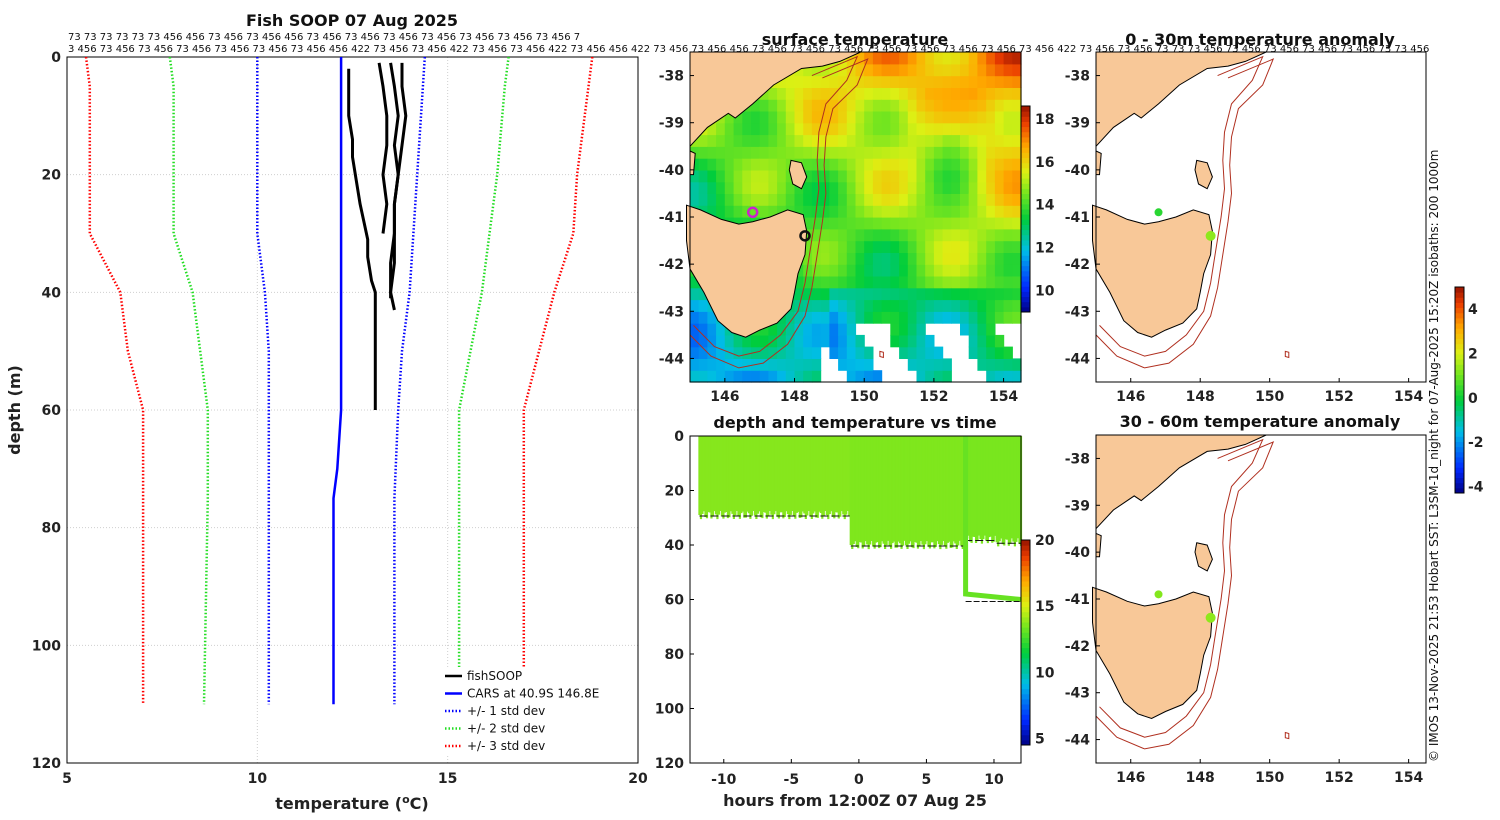 The height and width of the screenshot is (820, 1500). What do you see at coordinates (1077, 124) in the screenshot?
I see `map-ytick-label: -39` at bounding box center [1077, 124].